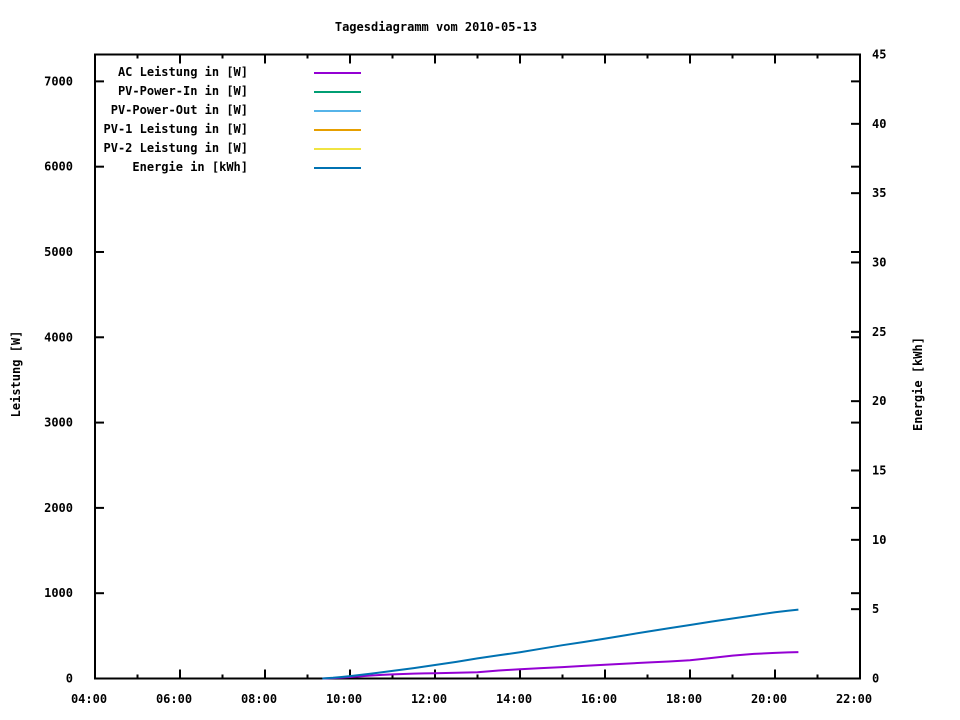 The width and height of the screenshot is (960, 720). I want to click on y-right-tick-label: 10, so click(879, 540).